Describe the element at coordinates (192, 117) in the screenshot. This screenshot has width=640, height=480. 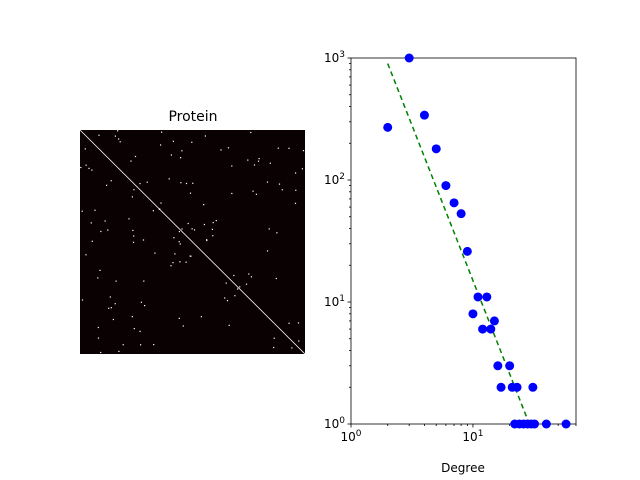
I see `matrix-title: Protein` at that location.